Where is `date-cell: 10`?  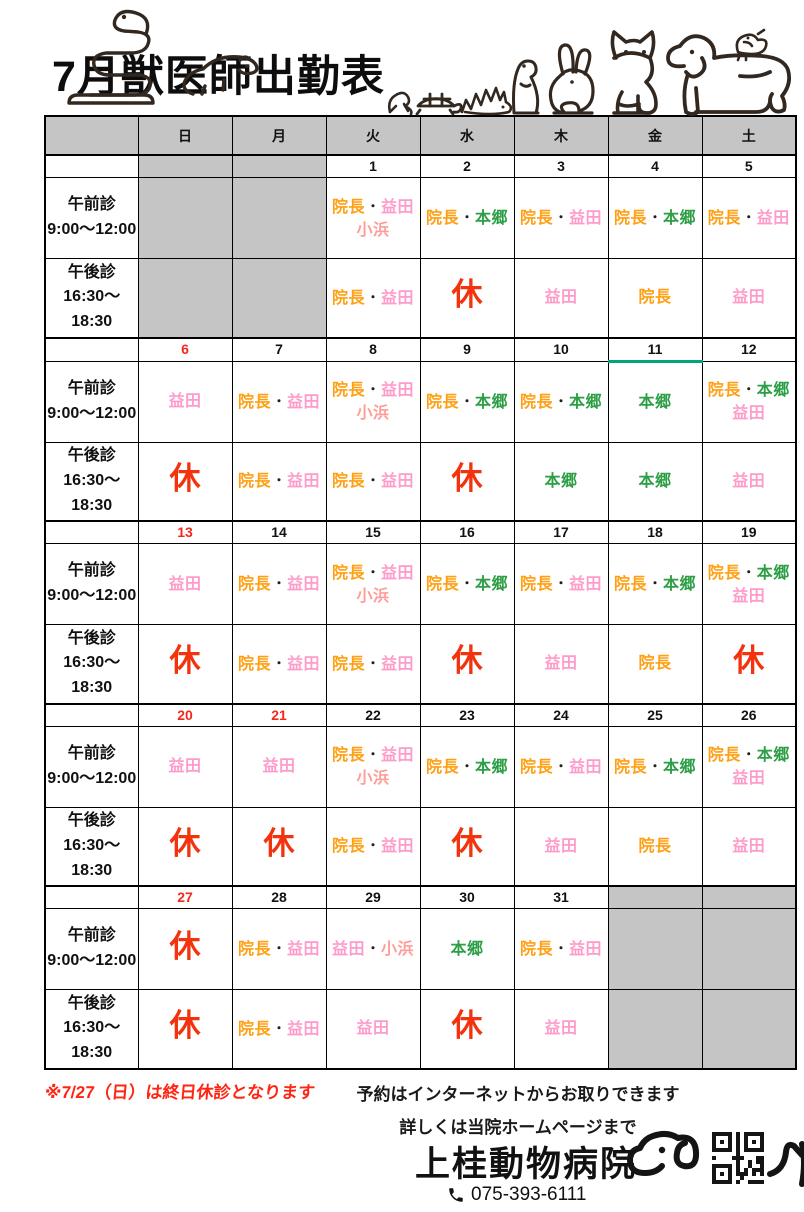 date-cell: 10 is located at coordinates (561, 349).